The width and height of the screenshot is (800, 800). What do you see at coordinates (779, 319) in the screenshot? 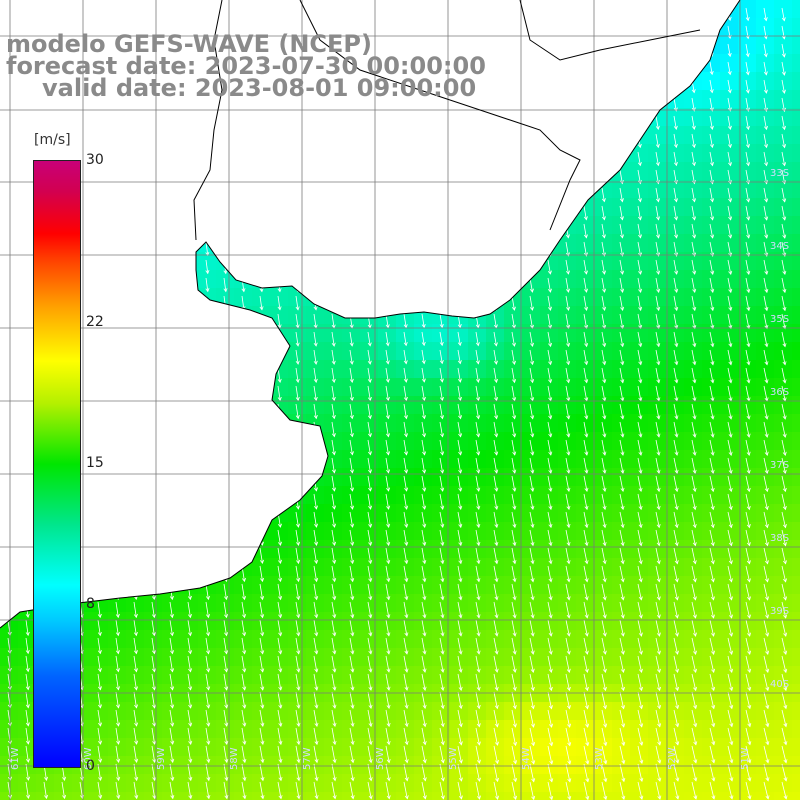
I see `latitude-label: 35S` at bounding box center [779, 319].